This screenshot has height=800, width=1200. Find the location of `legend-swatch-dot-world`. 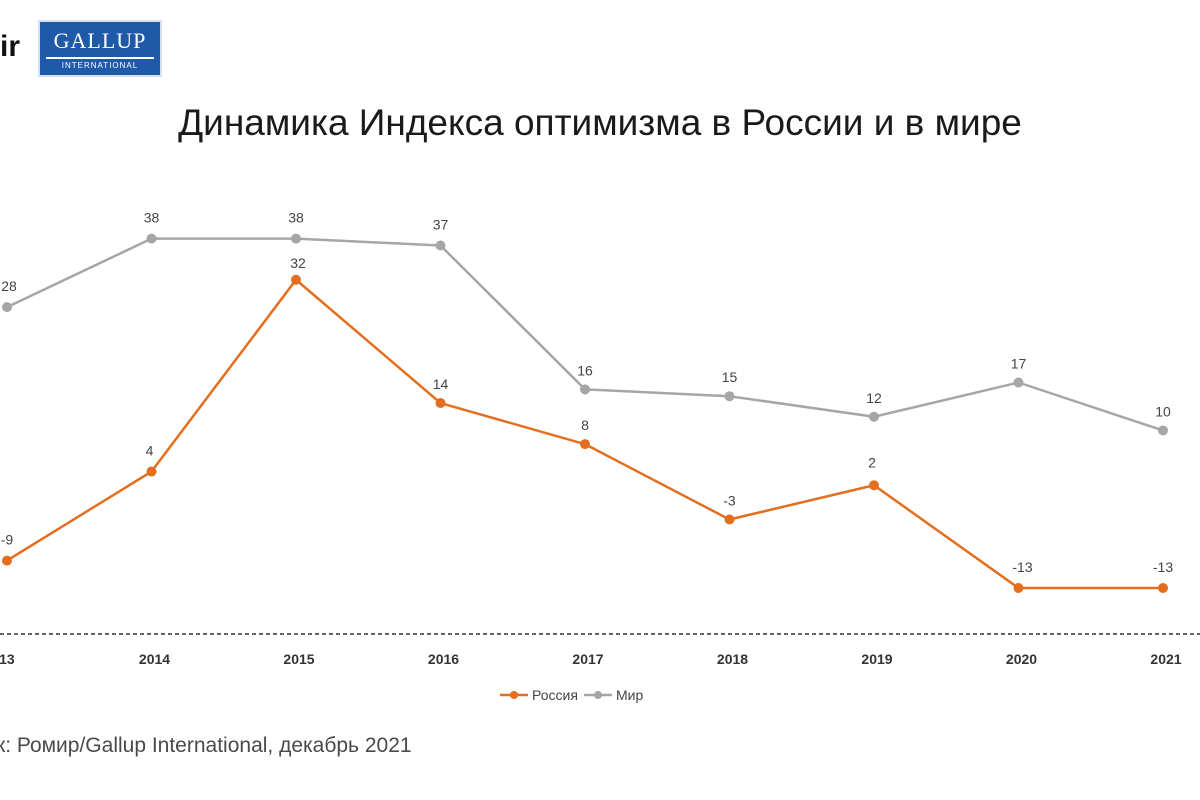

legend-swatch-dot-world is located at coordinates (598, 695).